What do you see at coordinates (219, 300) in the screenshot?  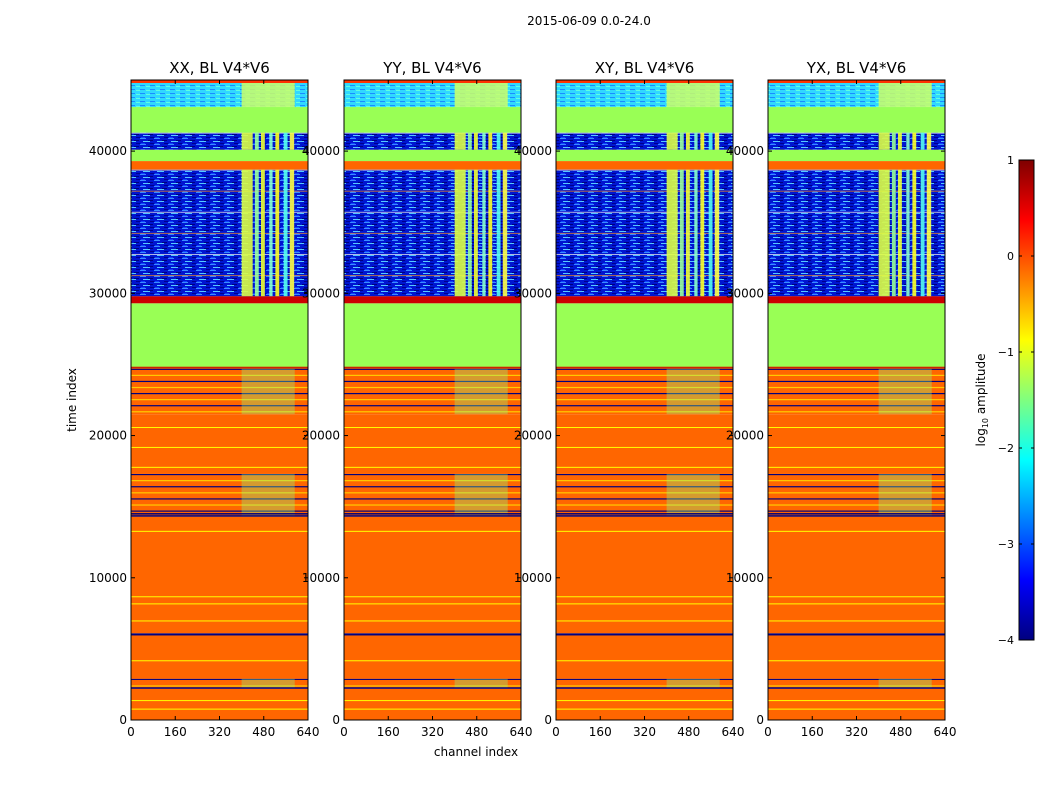 I see `band-red-lines` at bounding box center [219, 300].